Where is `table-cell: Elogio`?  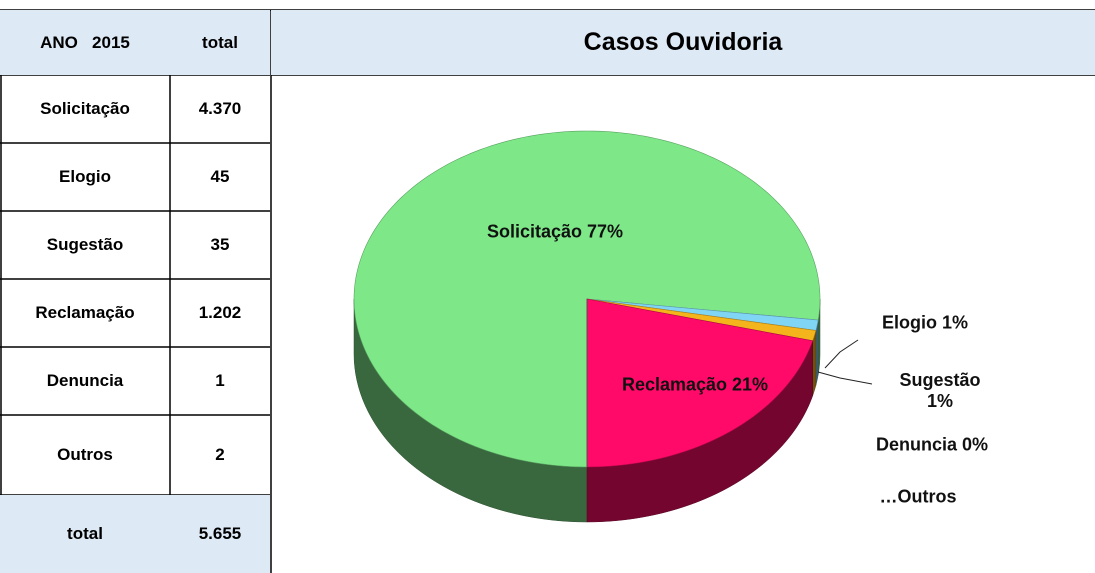 table-cell: Elogio is located at coordinates (85, 176).